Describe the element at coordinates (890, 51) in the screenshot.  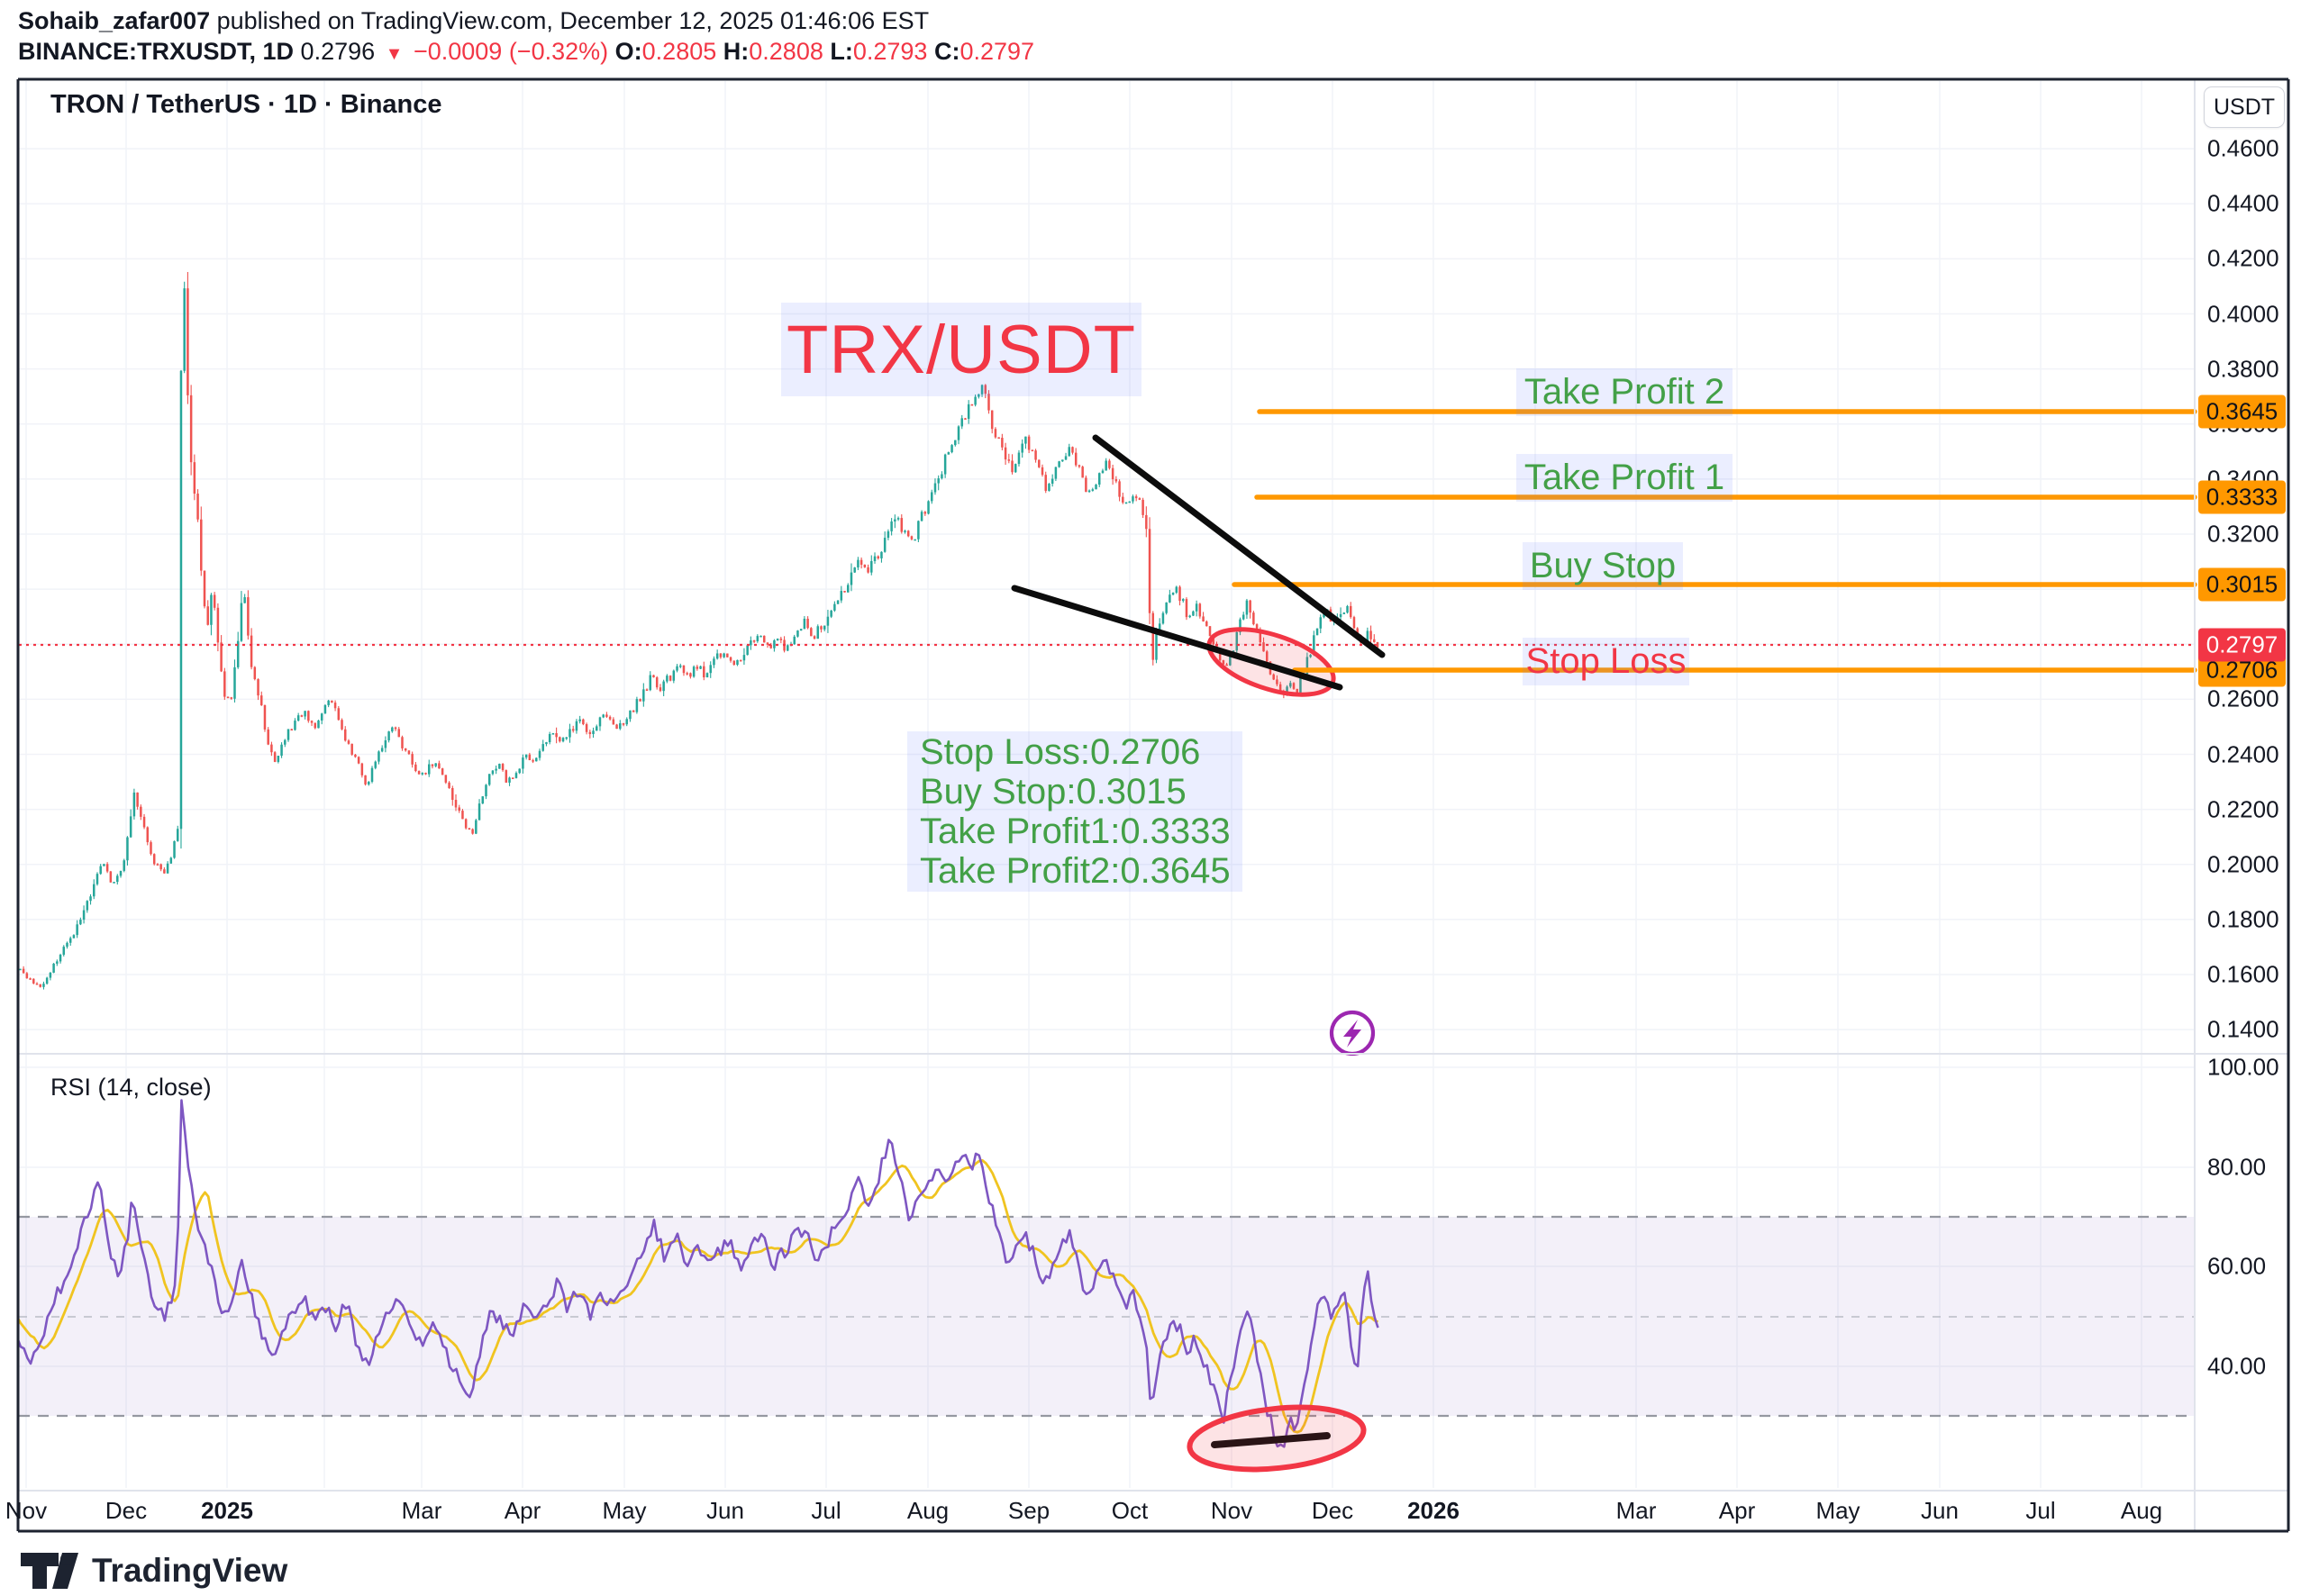
I see `low-value: 0.2793` at that location.